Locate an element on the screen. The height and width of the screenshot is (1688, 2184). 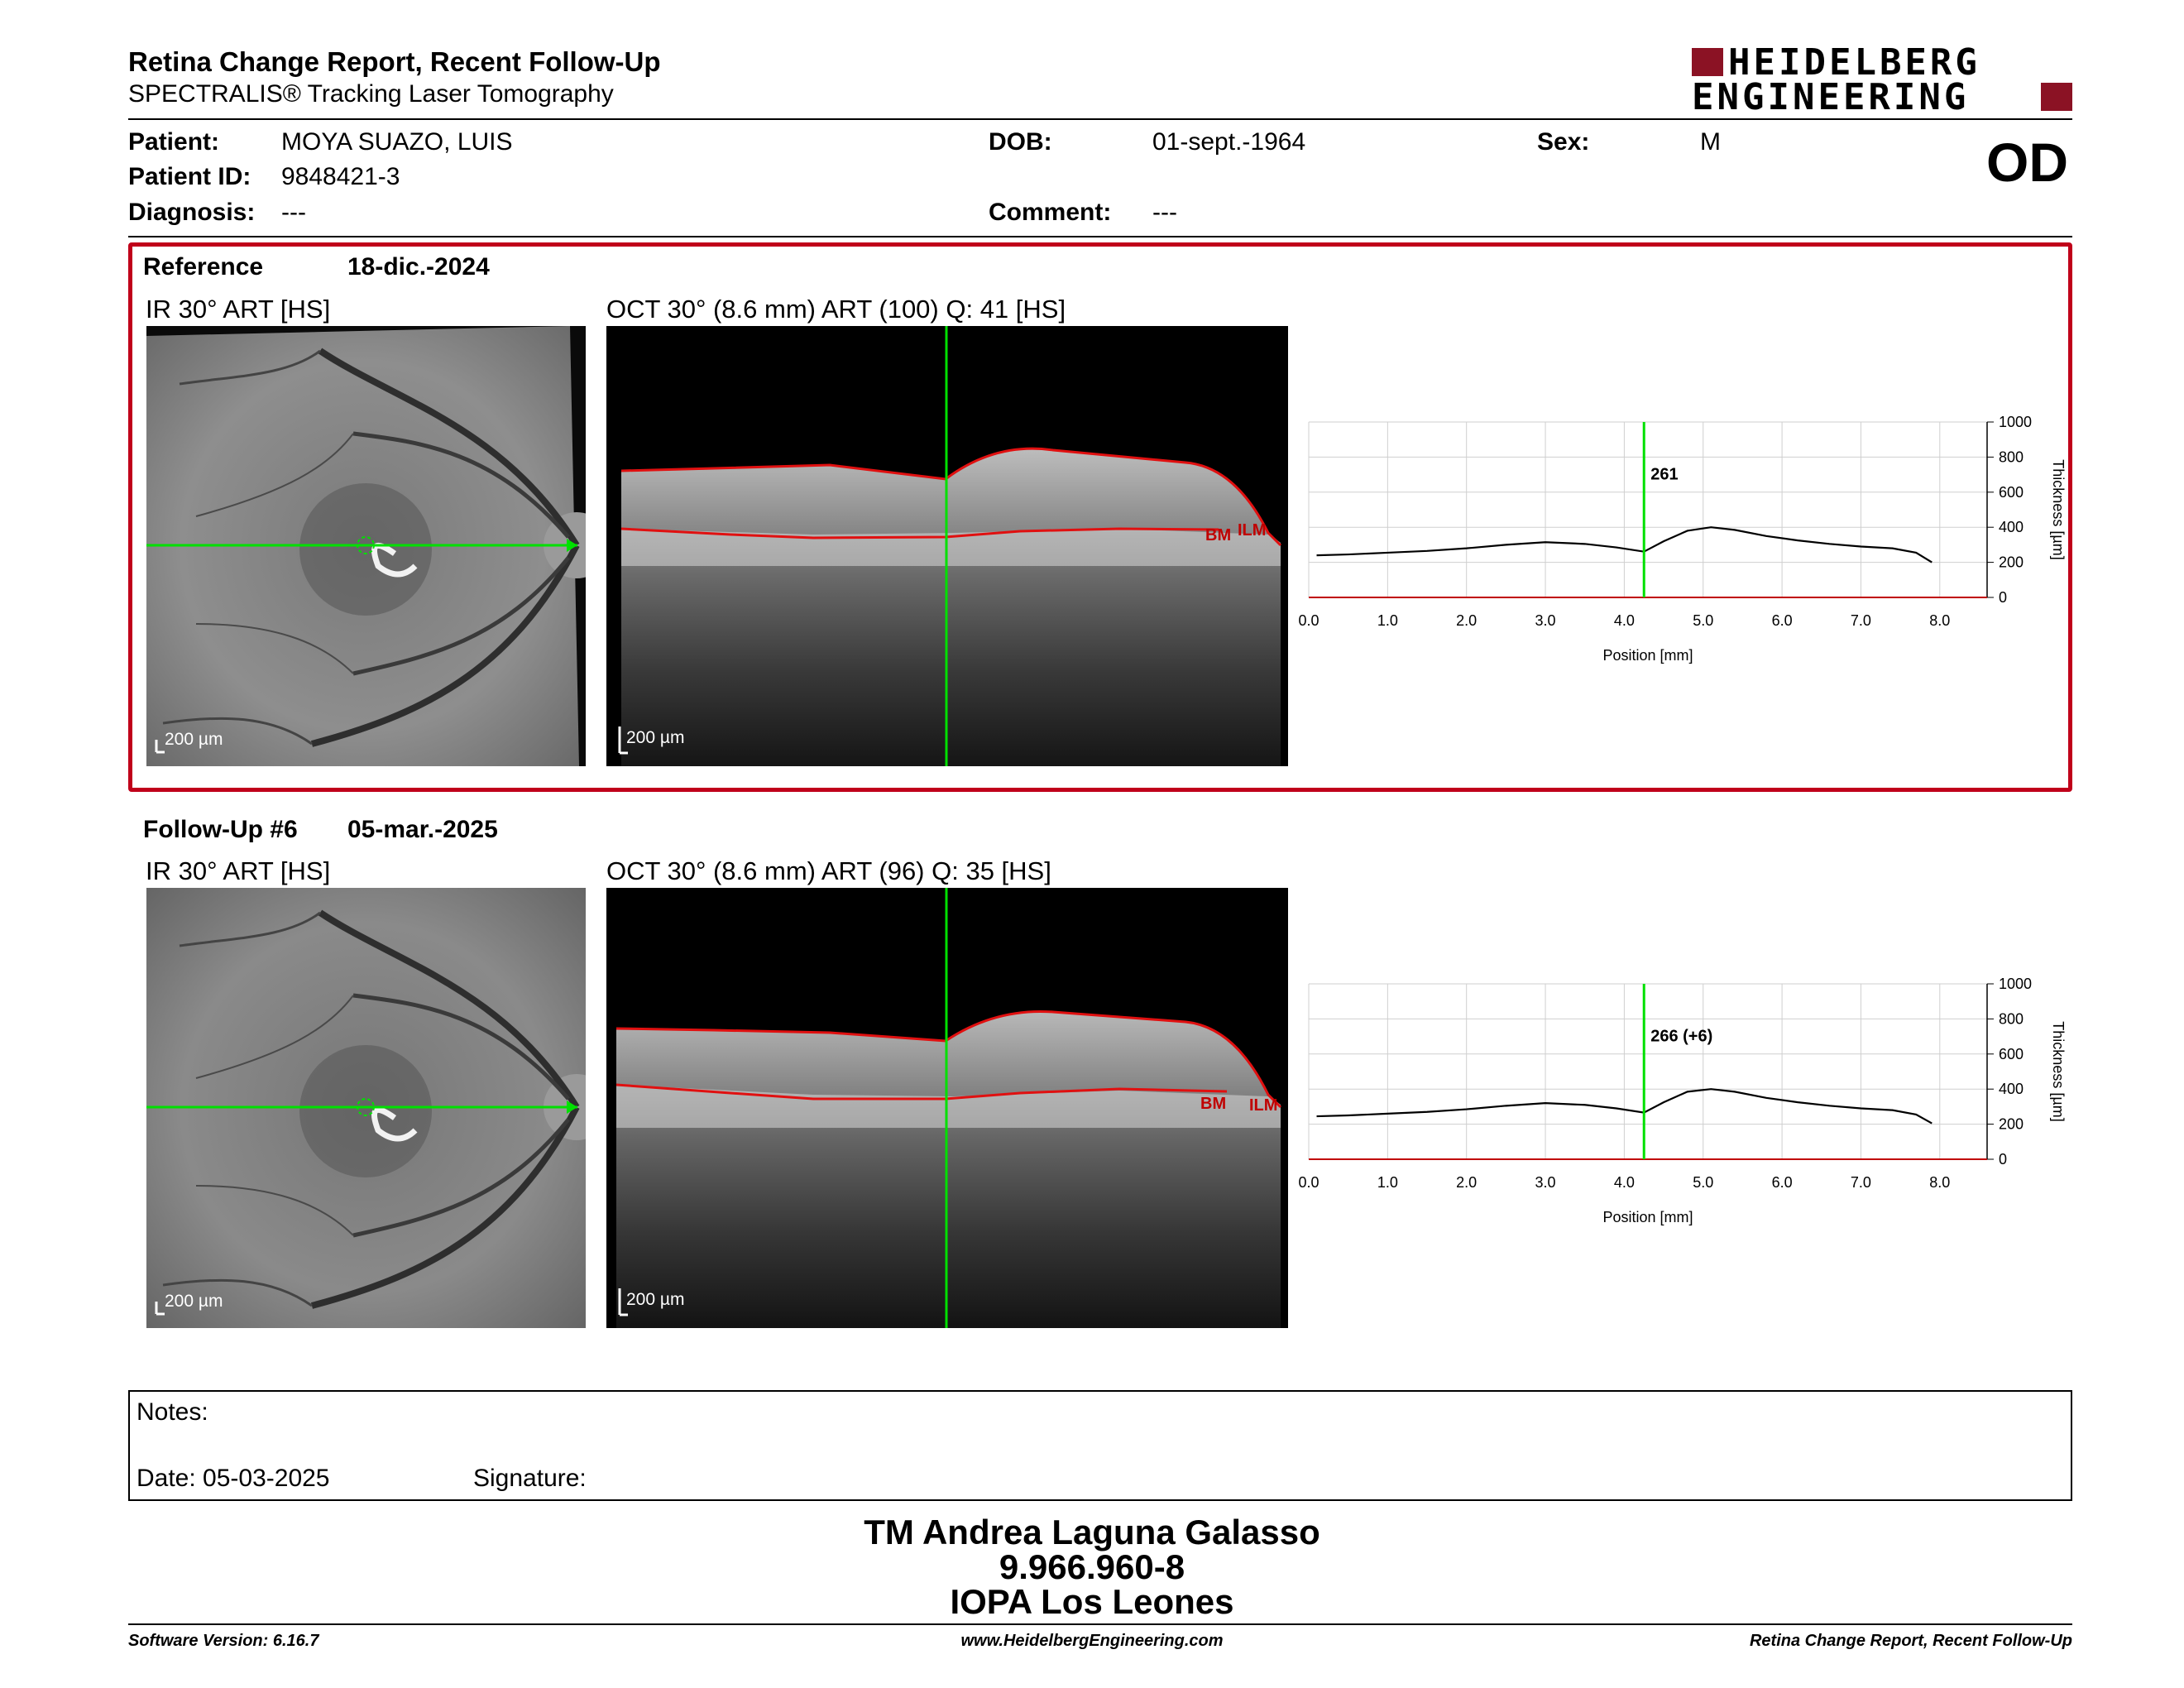
footer-software-version: Software Version: 6.16.7 is located at coordinates (223, 1641).